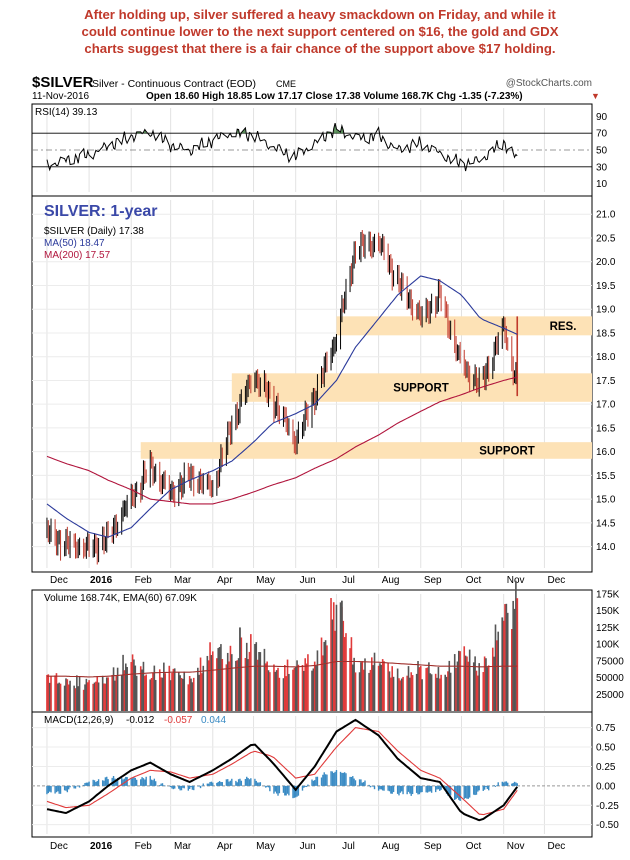 This screenshot has height=860, width=630. Describe the element at coordinates (66, 112) in the screenshot. I see `rsi-legend: RSI(14) 39.13` at that location.